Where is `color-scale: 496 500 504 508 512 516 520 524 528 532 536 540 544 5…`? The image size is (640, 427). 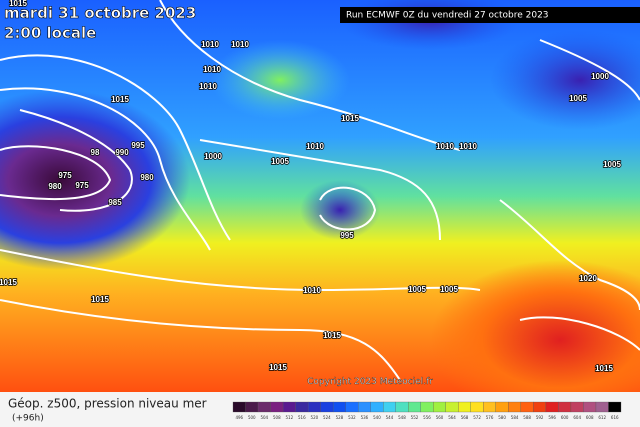 color-scale: 496 500 504 508 512 516 520 524 528 532 536 540 544 5… is located at coordinates (427, 410).